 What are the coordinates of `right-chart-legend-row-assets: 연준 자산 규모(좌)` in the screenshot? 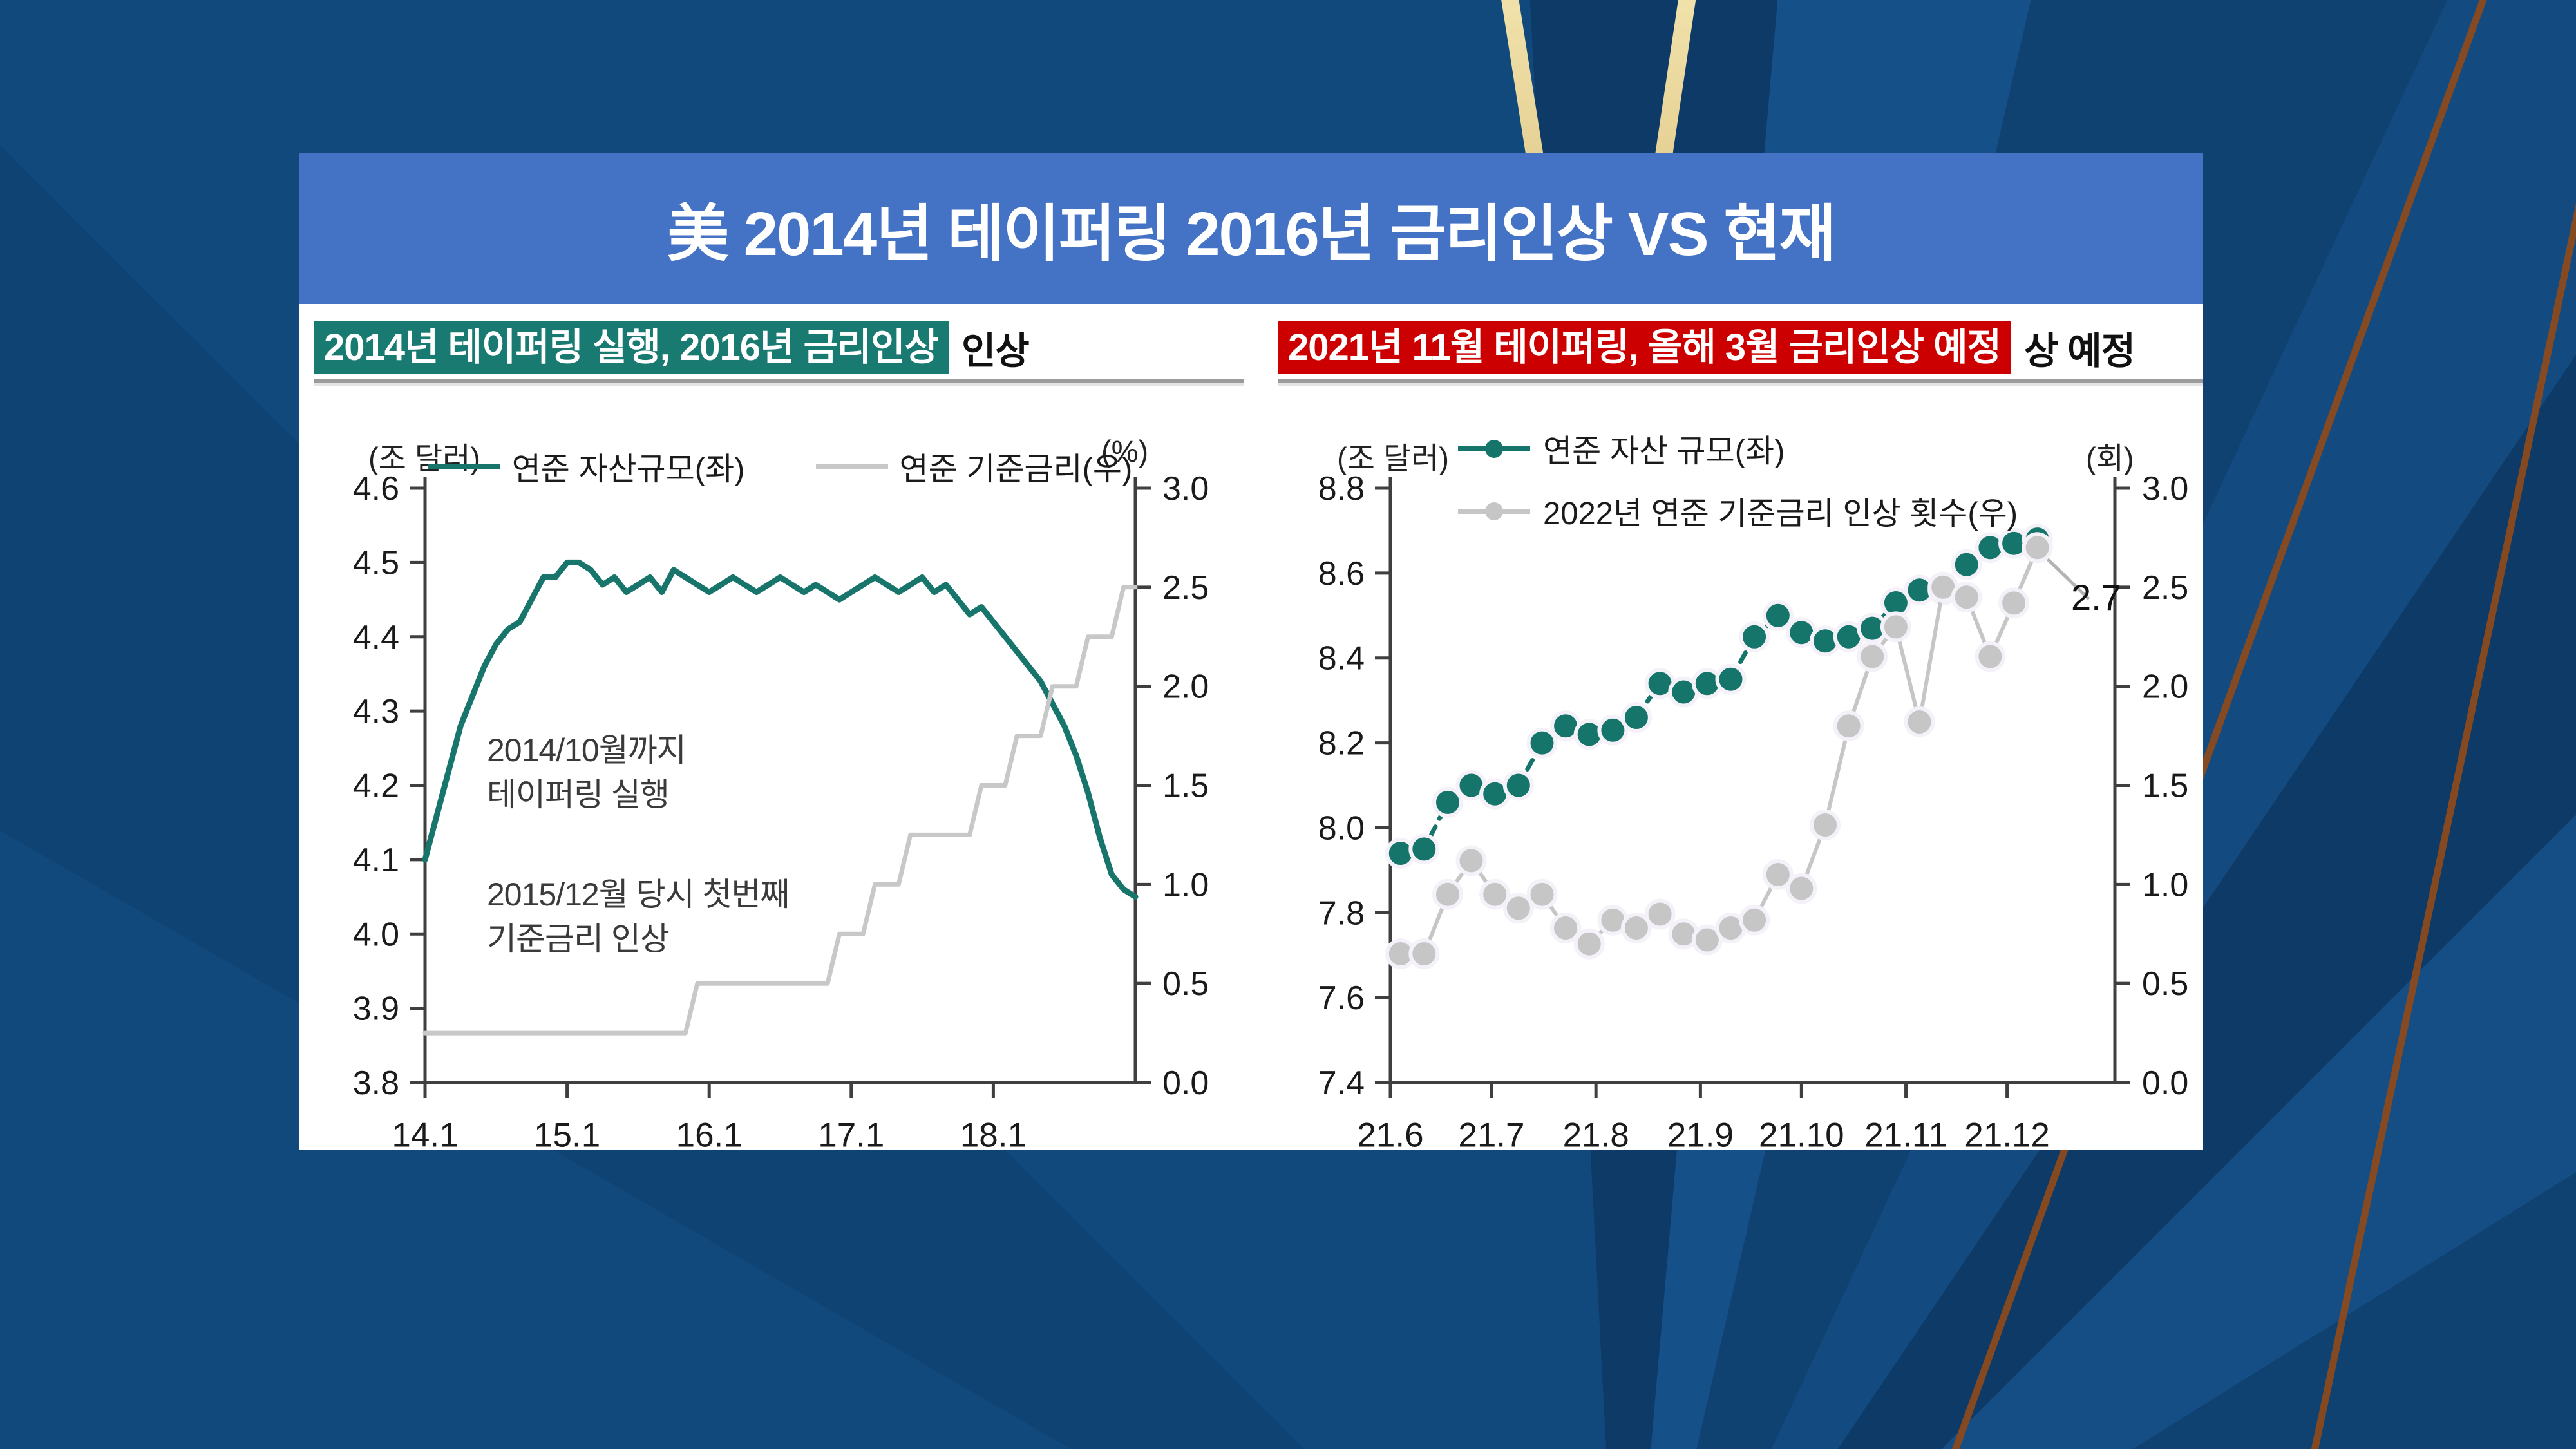 It's located at (1622, 448).